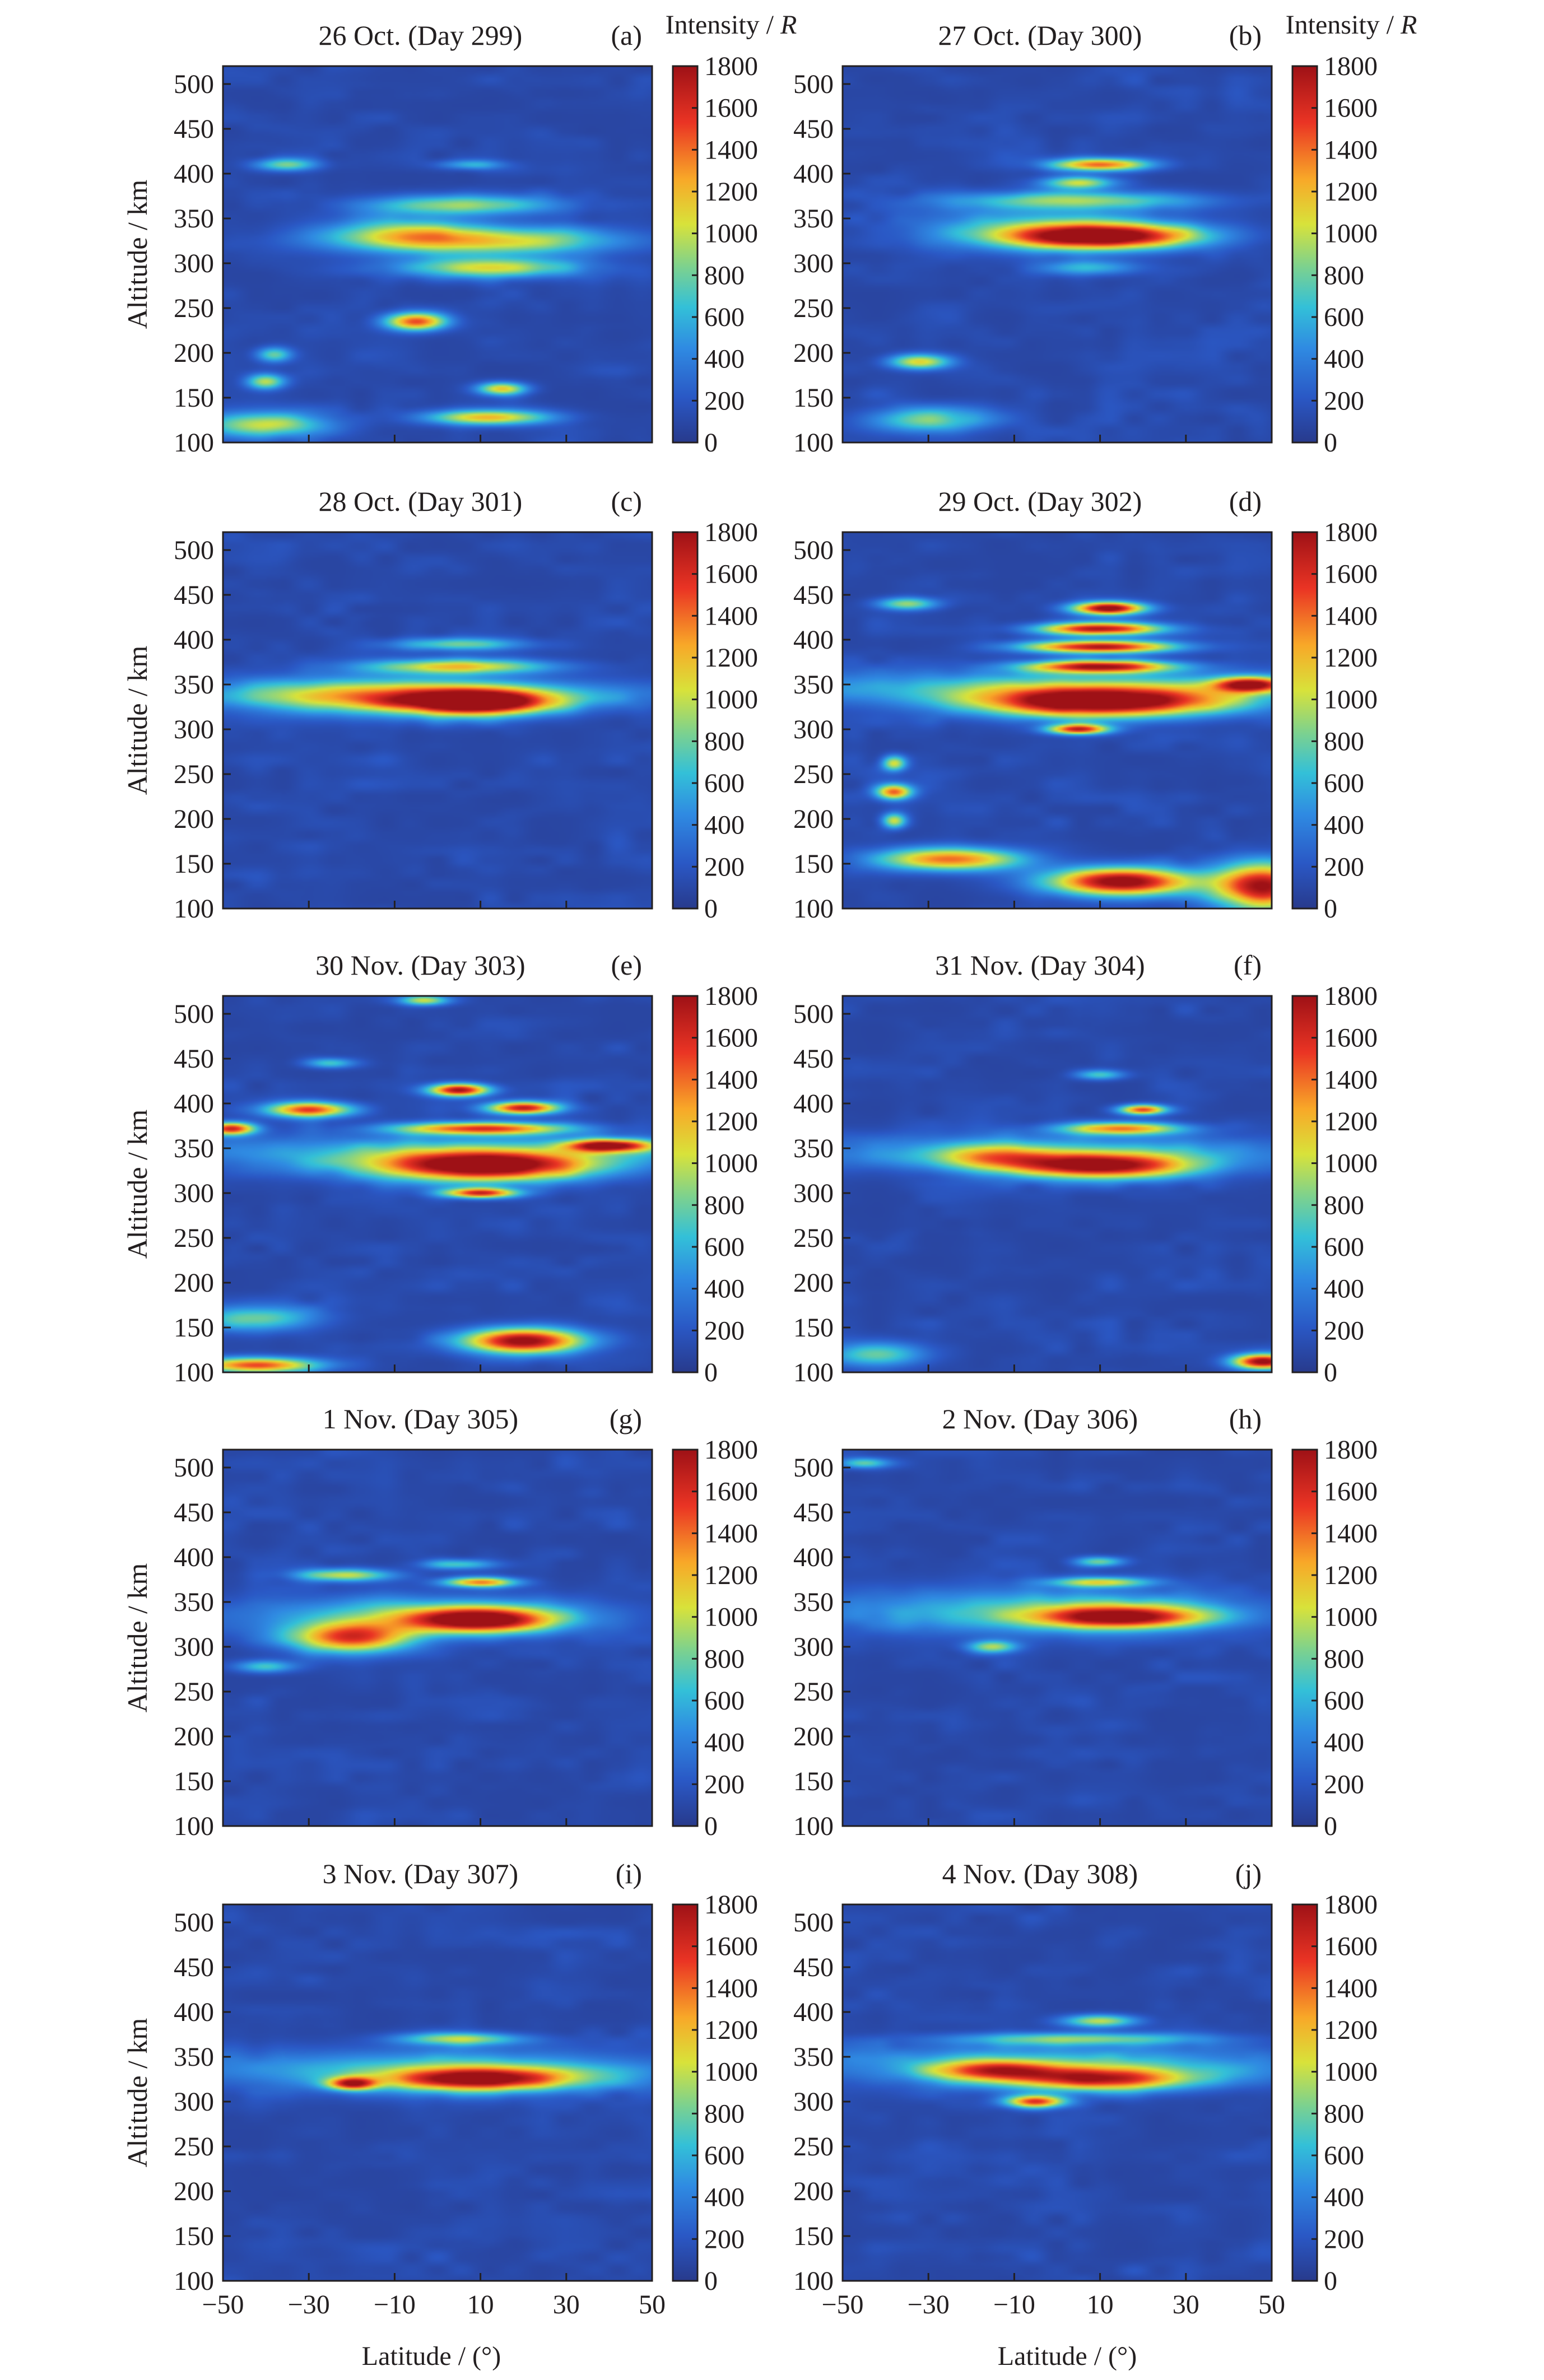 This screenshot has width=1544, height=2380. Describe the element at coordinates (480, 2305) in the screenshot. I see `x-tick-label: 10` at that location.